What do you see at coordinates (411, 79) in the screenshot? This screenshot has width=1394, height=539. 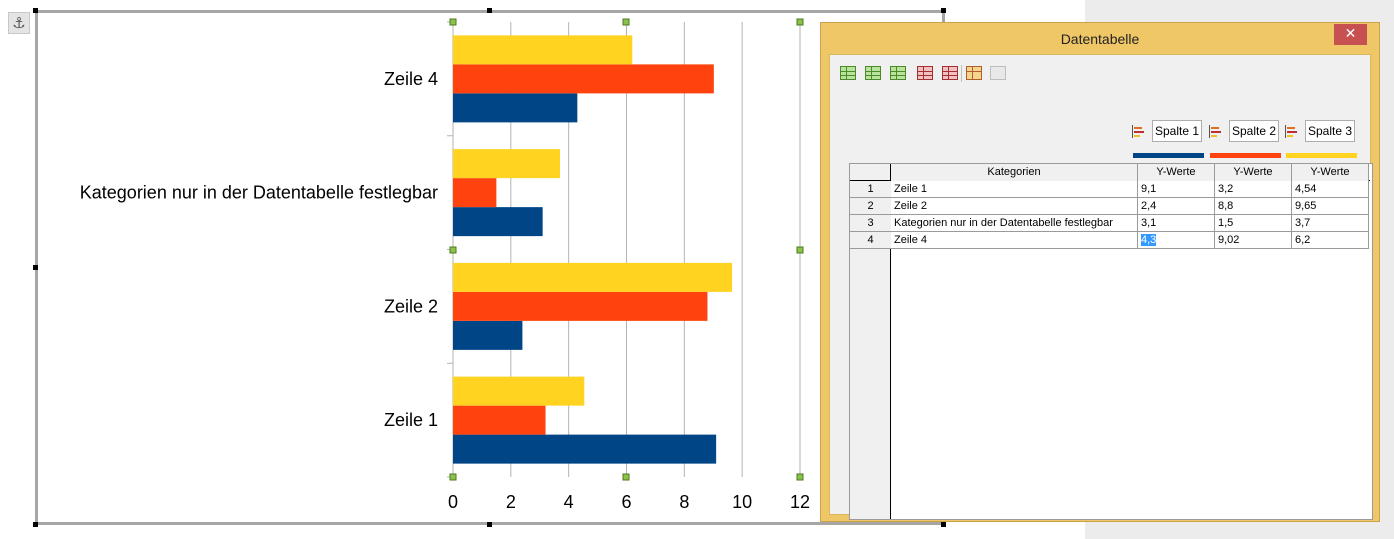 I see `category-label: Zeile 4` at bounding box center [411, 79].